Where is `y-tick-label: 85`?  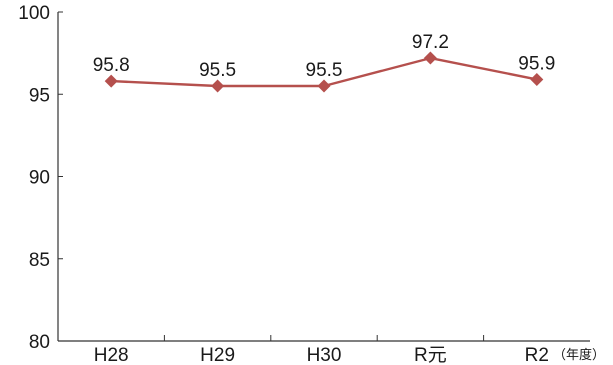
y-tick-label: 85 is located at coordinates (39, 260).